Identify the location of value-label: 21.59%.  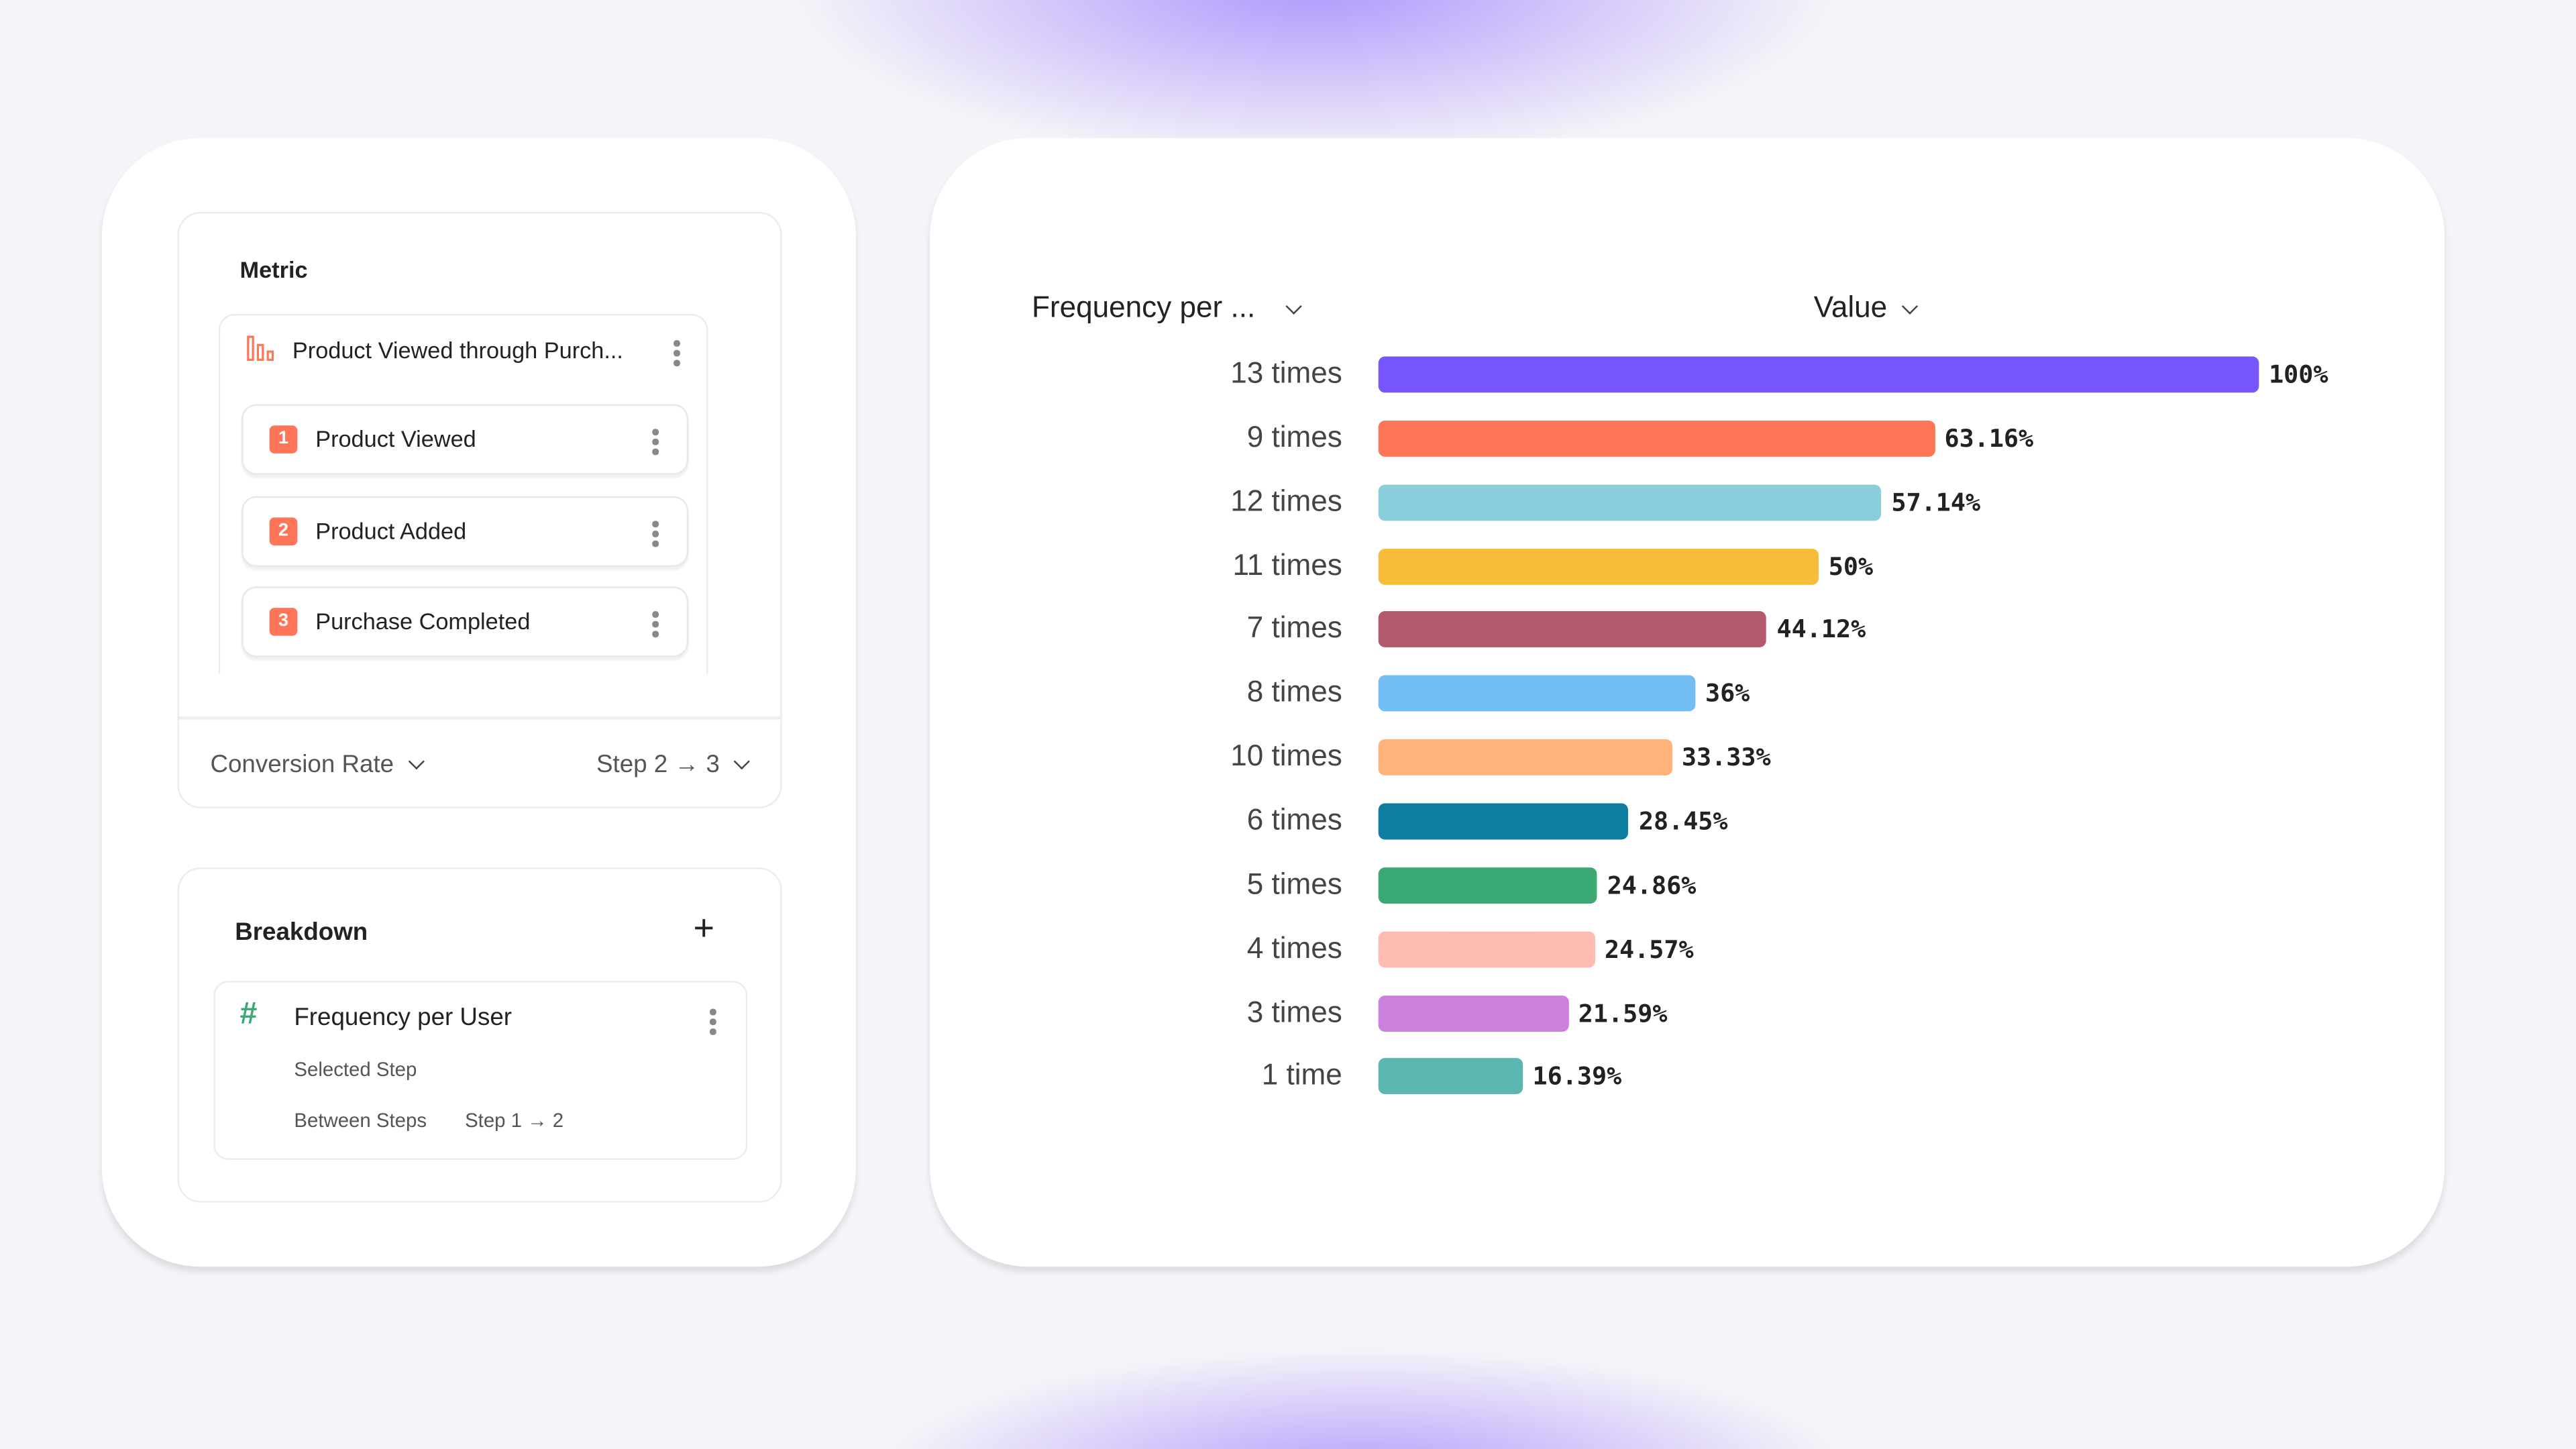
(1623, 1013).